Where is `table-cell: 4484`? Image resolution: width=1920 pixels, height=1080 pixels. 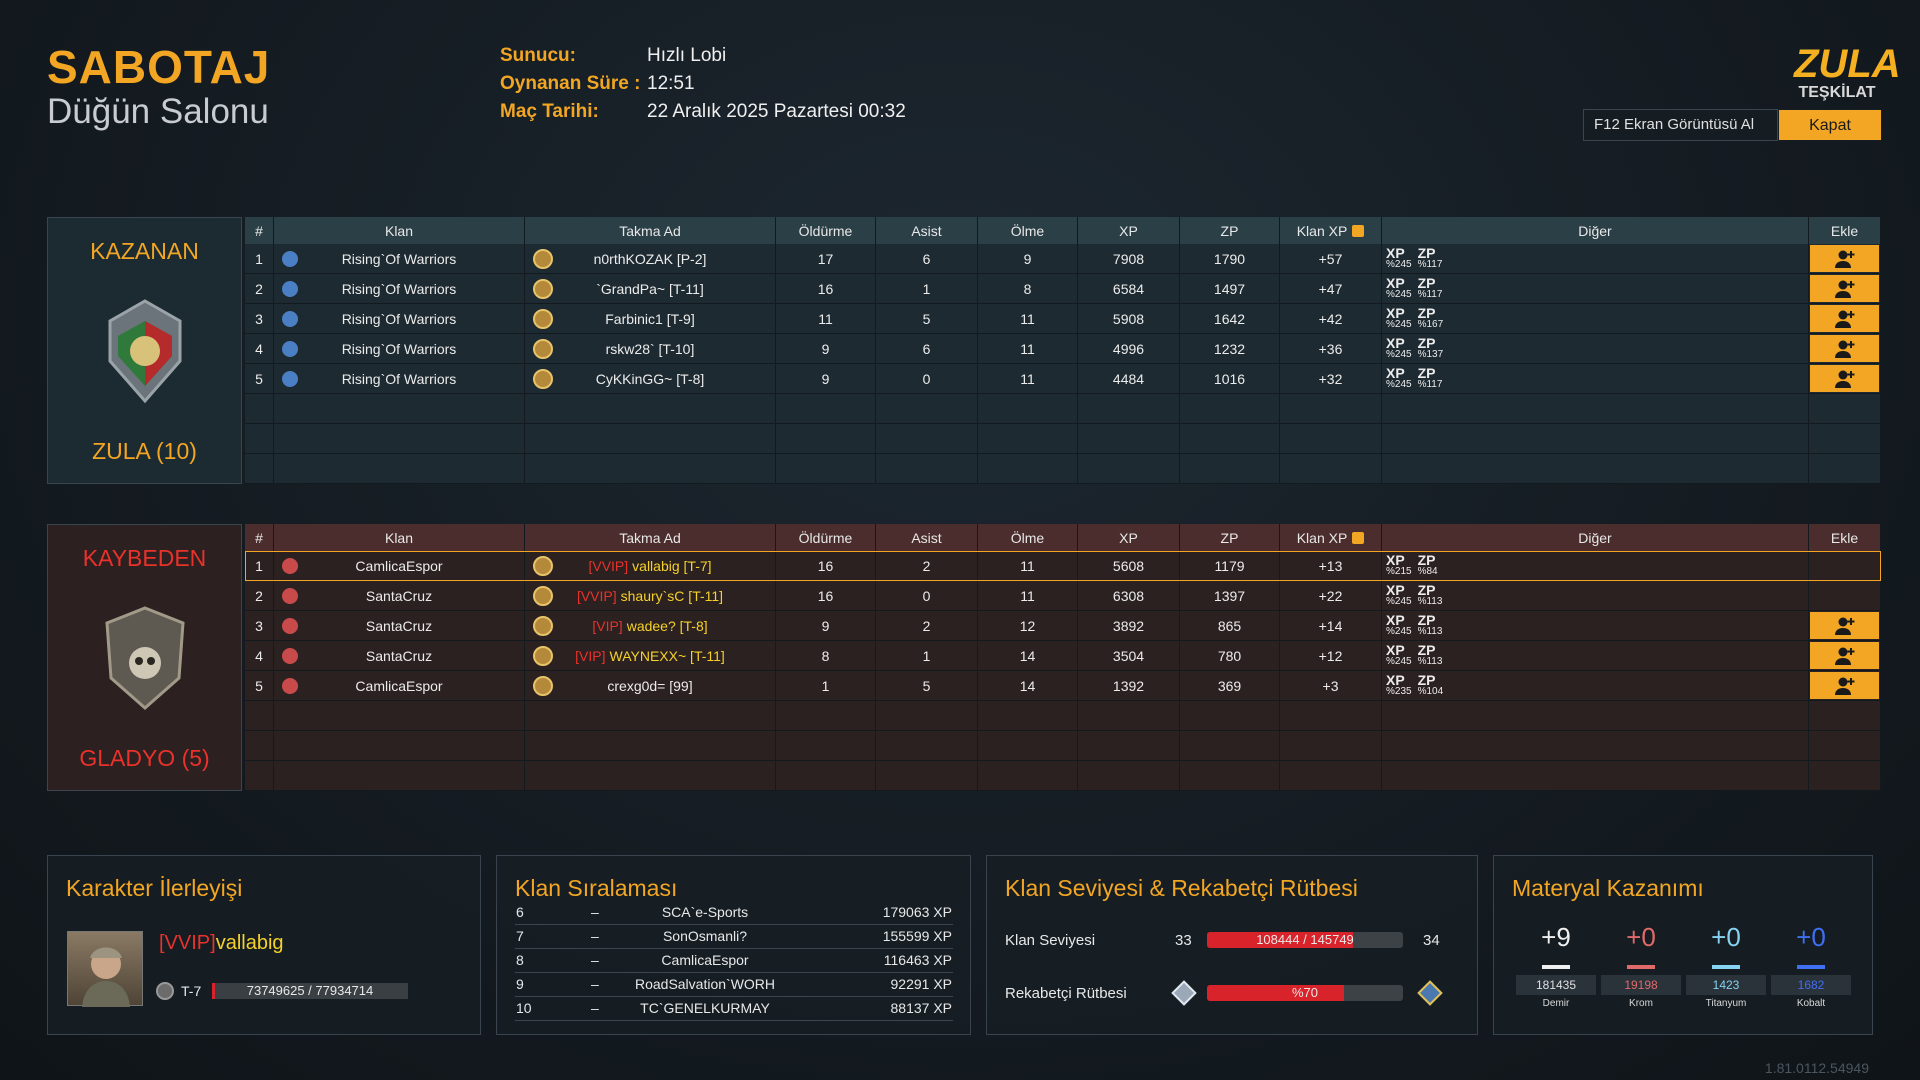
table-cell: 4484 is located at coordinates (1129, 379).